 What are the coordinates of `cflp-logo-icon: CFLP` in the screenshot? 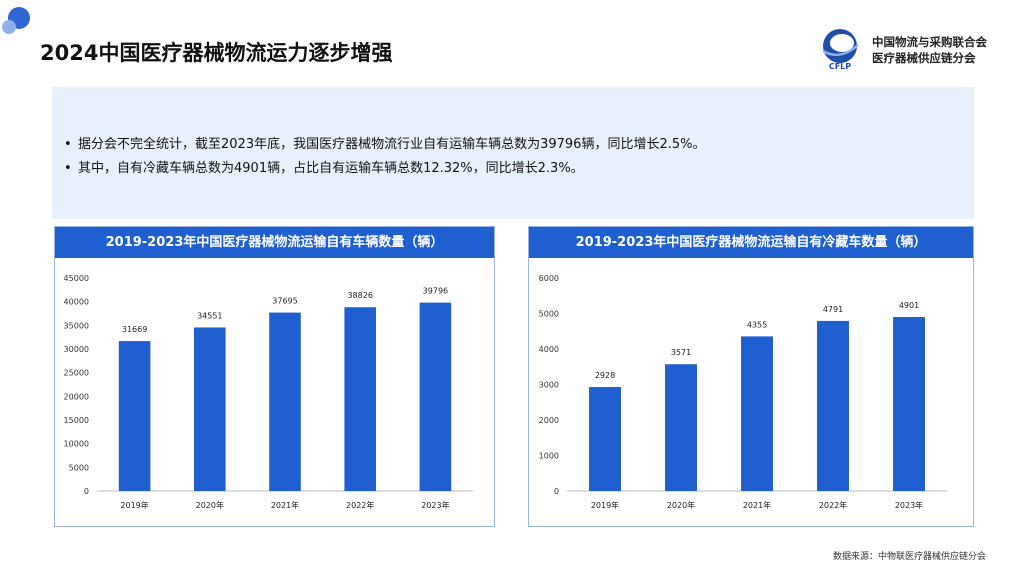 It's located at (840, 50).